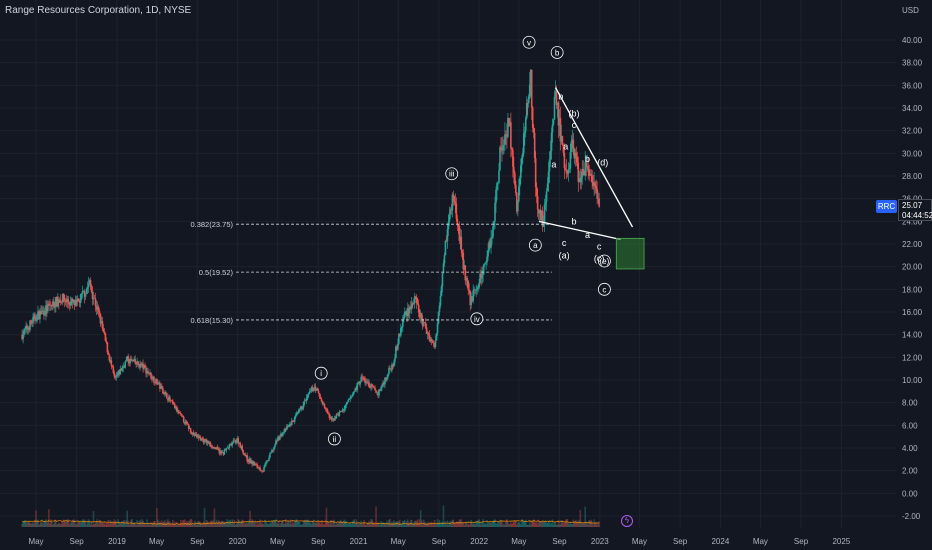 The height and width of the screenshot is (550, 932). I want to click on wave-label-circle, so click(321, 373).